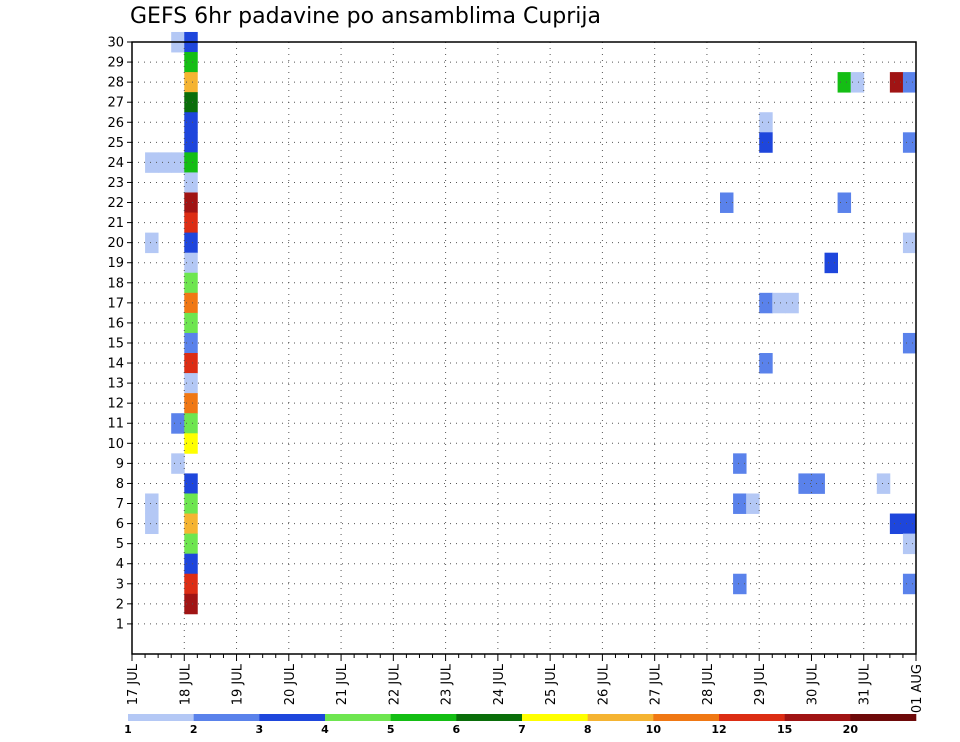 Image resolution: width=960 pixels, height=742 pixels. Describe the element at coordinates (760, 684) in the screenshot. I see `x-tick-label: 29 JUL` at that location.